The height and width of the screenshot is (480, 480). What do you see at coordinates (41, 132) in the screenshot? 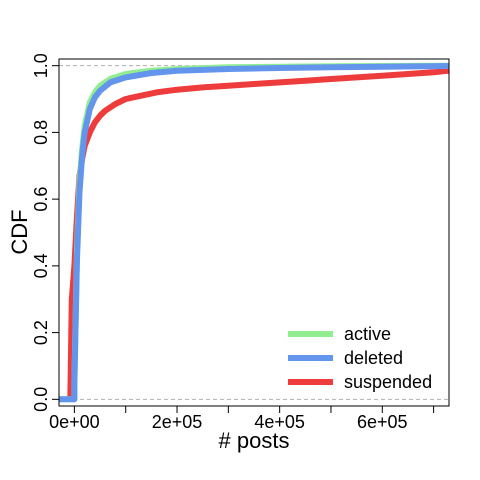
I see `y-tick-label: 0.8` at bounding box center [41, 132].